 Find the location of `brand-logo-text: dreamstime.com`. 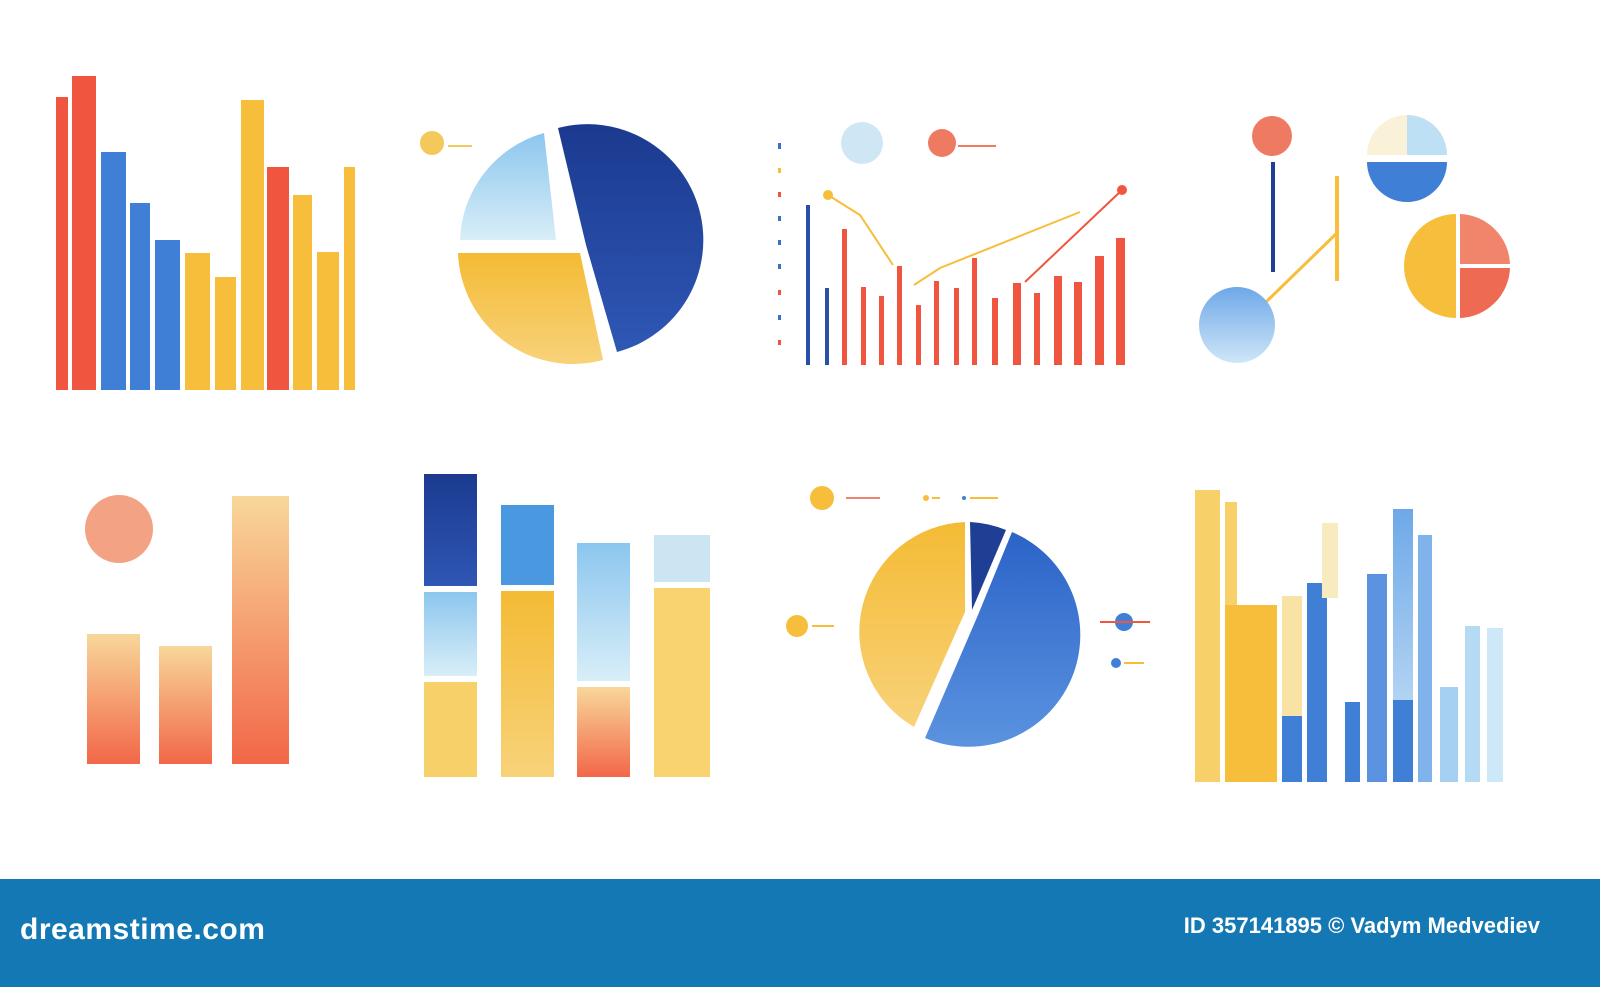

brand-logo-text: dreamstime.com is located at coordinates (143, 929).